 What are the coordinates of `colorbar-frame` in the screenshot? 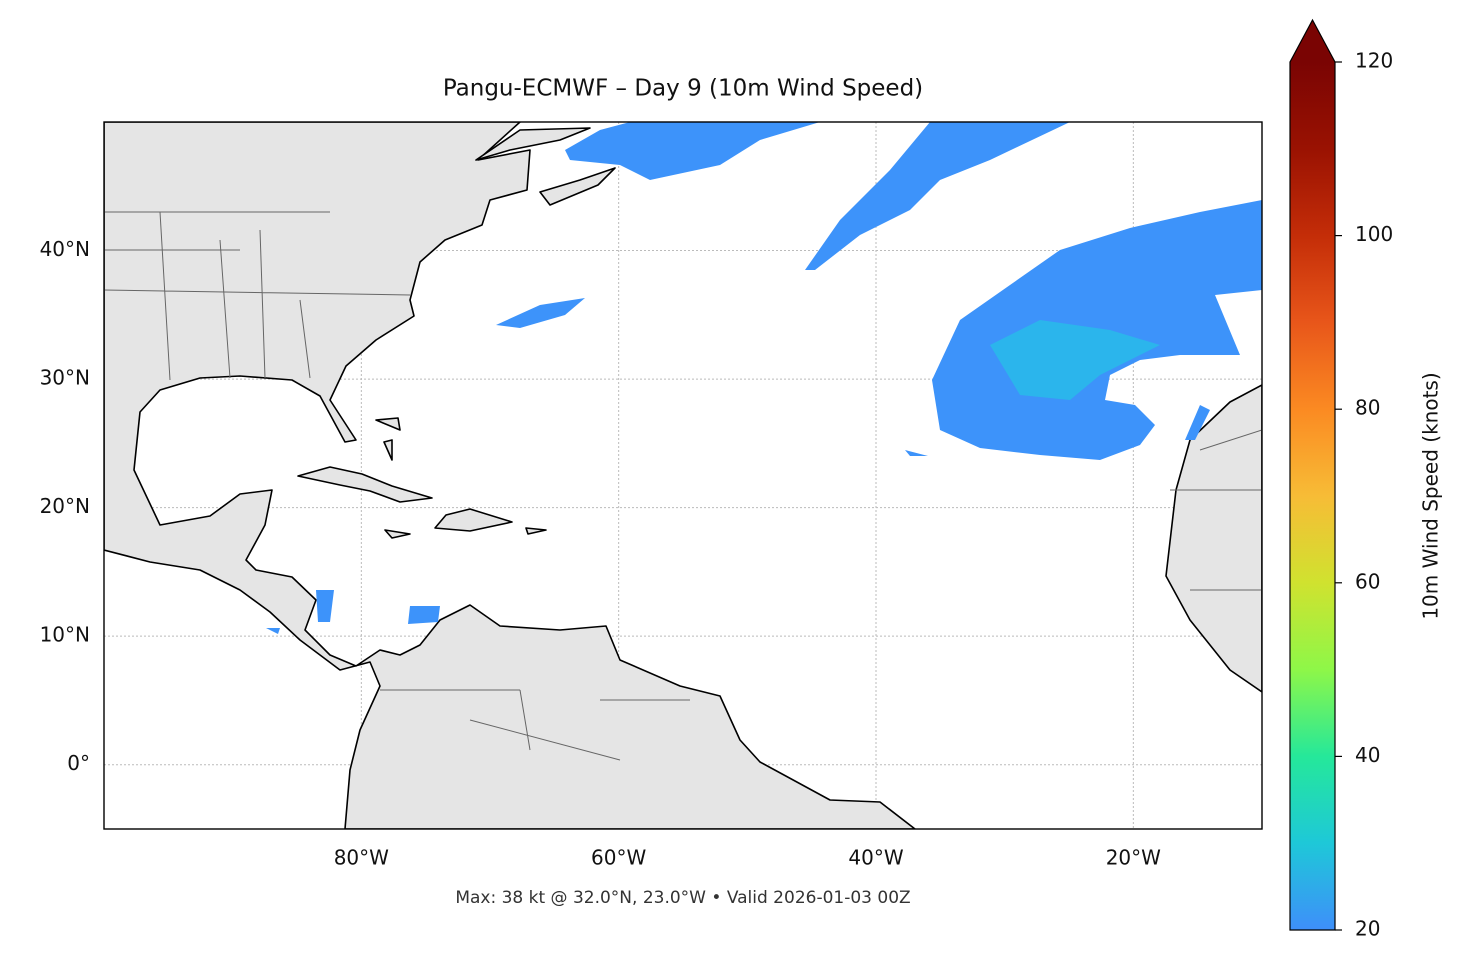 It's located at (1312, 474).